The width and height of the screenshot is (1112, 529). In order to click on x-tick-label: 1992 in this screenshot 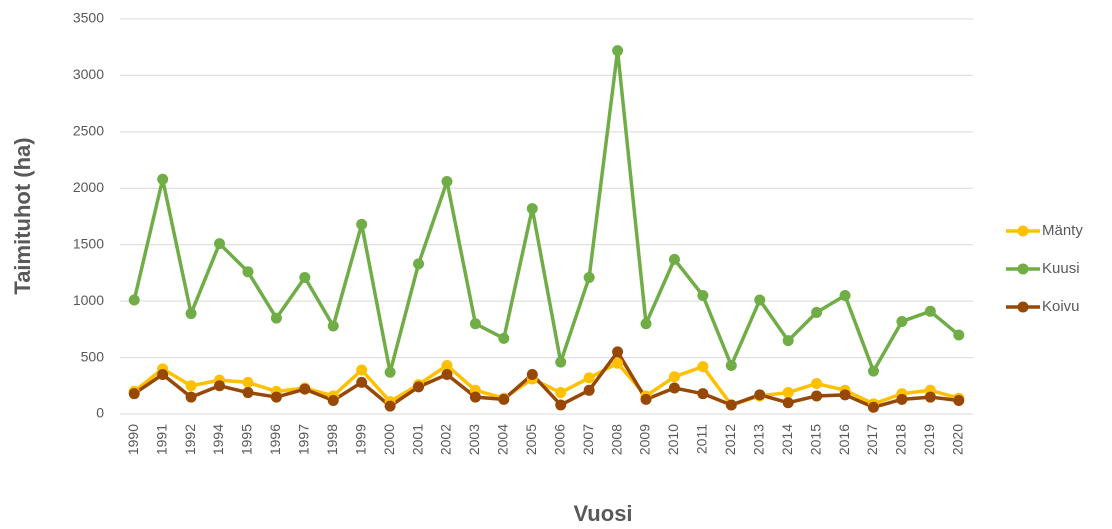, I will do `click(190, 439)`.